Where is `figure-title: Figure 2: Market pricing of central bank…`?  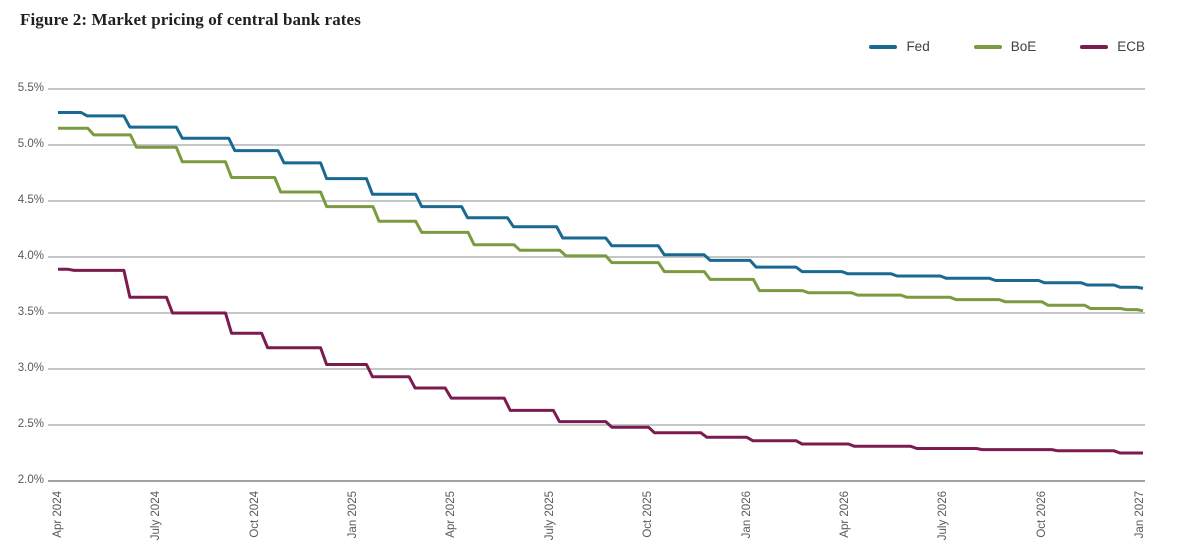
figure-title: Figure 2: Market pricing of central bank… is located at coordinates (190, 19).